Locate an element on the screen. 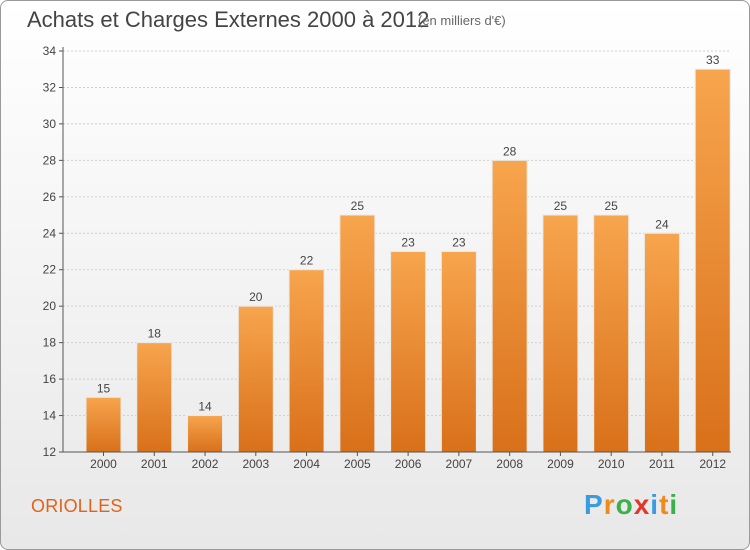  y-tick-label: 28 is located at coordinates (50, 160).